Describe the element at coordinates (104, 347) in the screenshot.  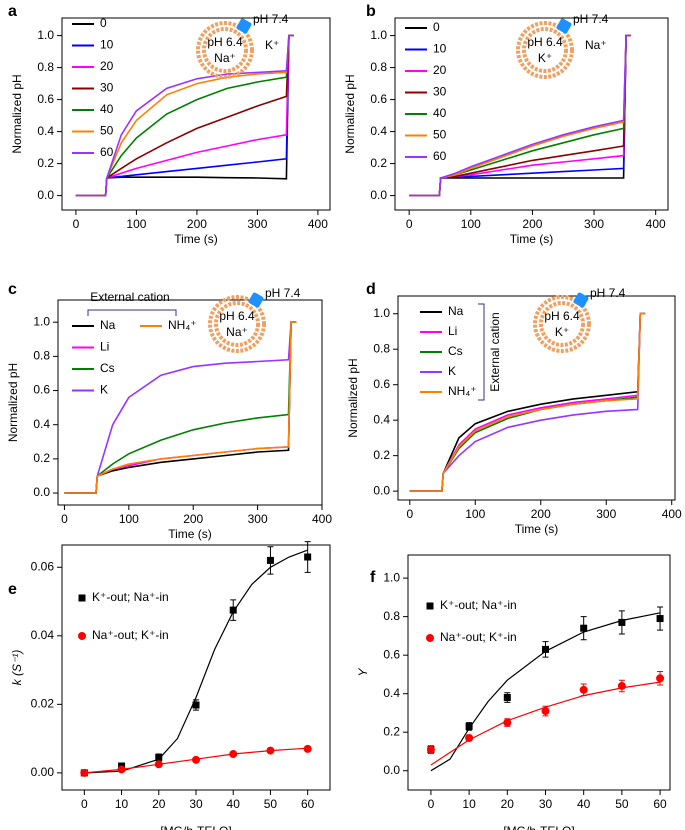
I see `legend-label: Li` at that location.